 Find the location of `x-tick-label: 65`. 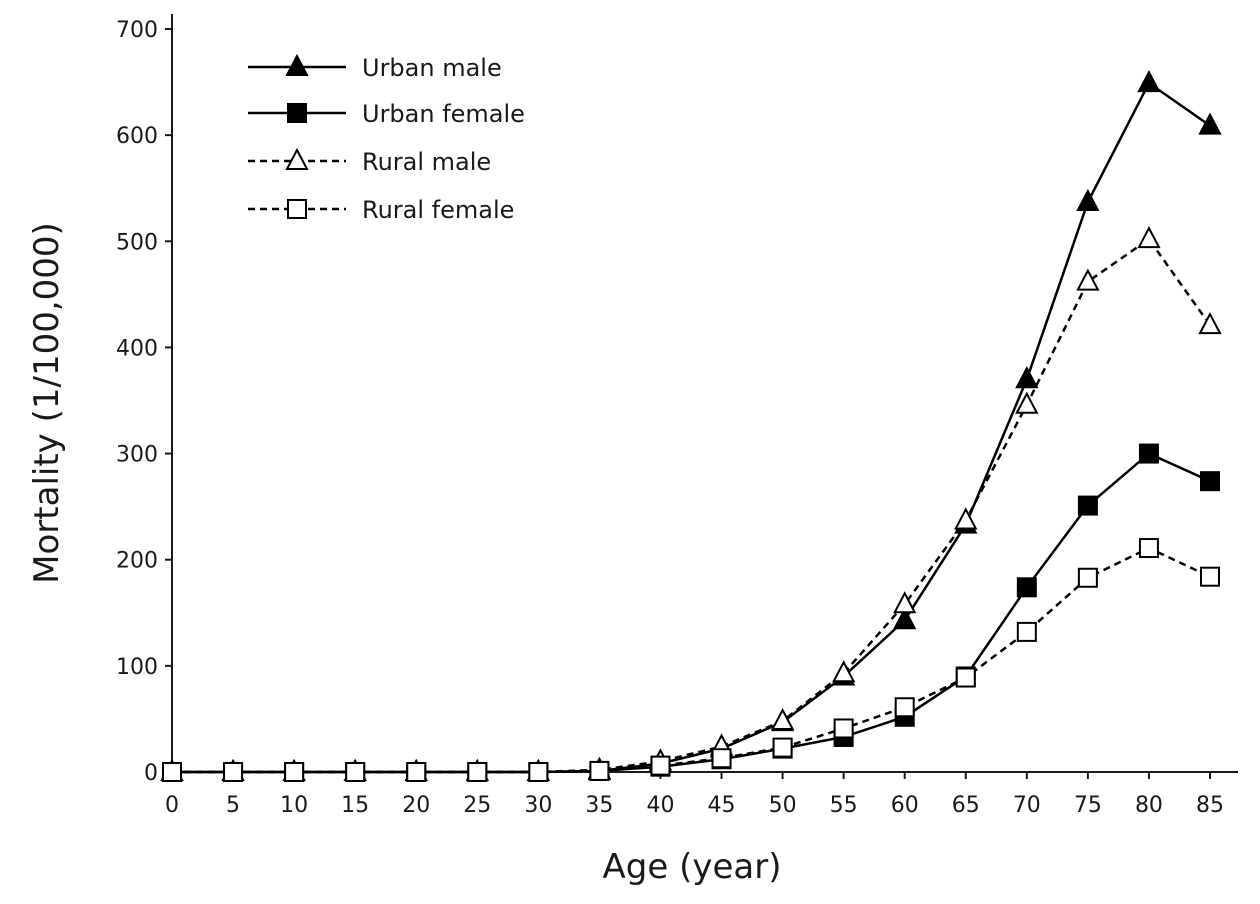

x-tick-label: 65 is located at coordinates (966, 805).